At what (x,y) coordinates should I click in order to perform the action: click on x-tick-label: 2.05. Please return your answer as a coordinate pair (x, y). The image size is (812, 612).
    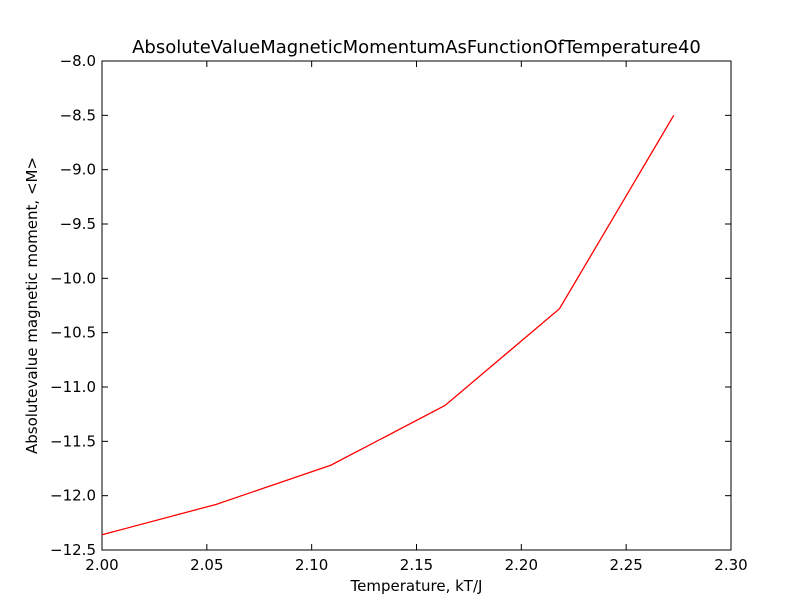
    Looking at the image, I should click on (206, 565).